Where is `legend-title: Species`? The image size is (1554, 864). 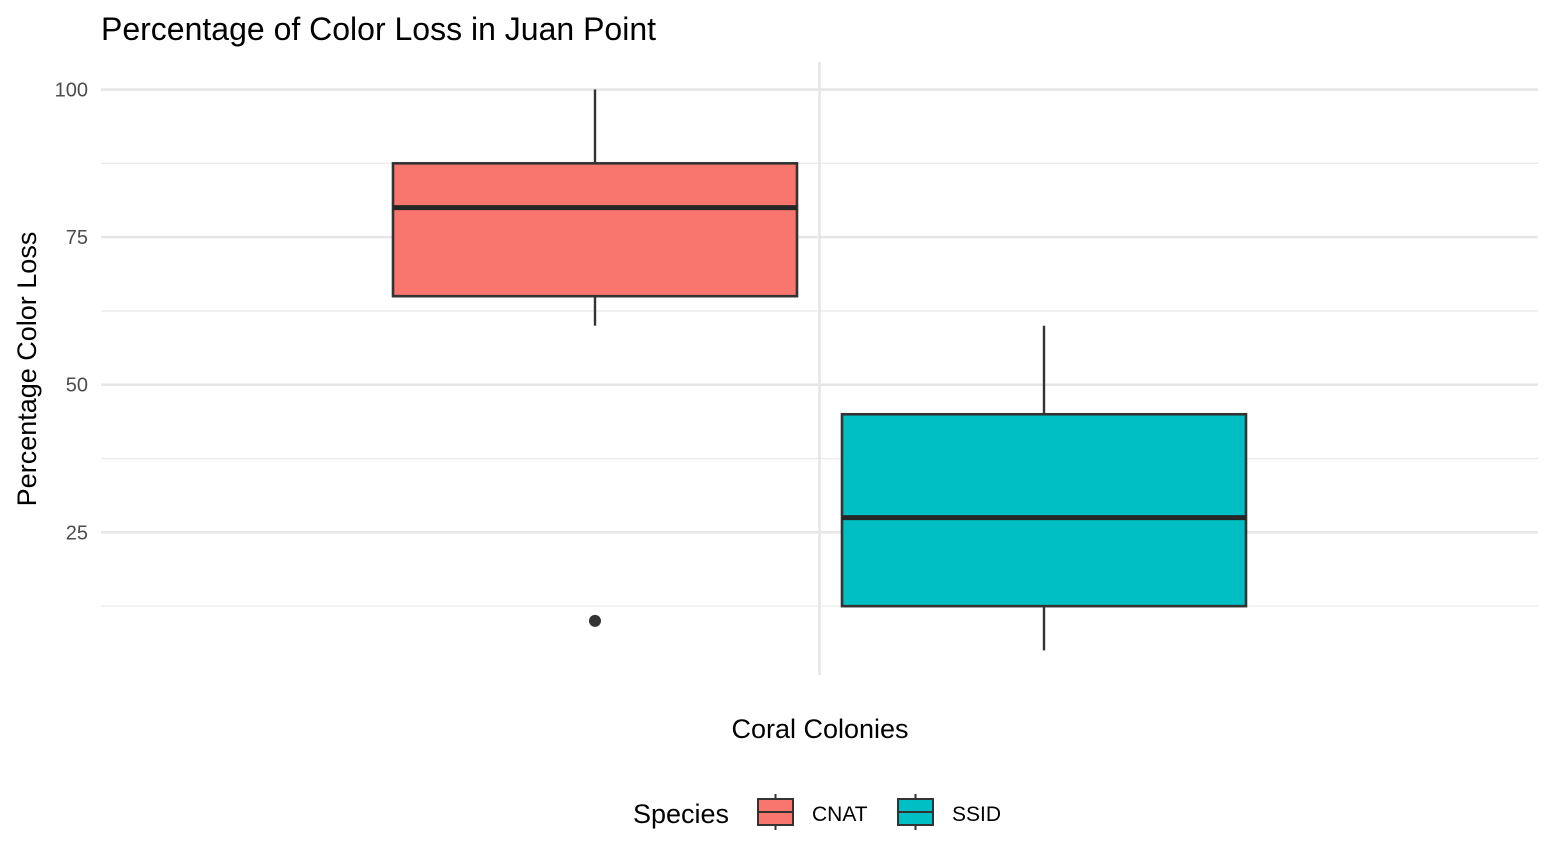 legend-title: Species is located at coordinates (681, 814).